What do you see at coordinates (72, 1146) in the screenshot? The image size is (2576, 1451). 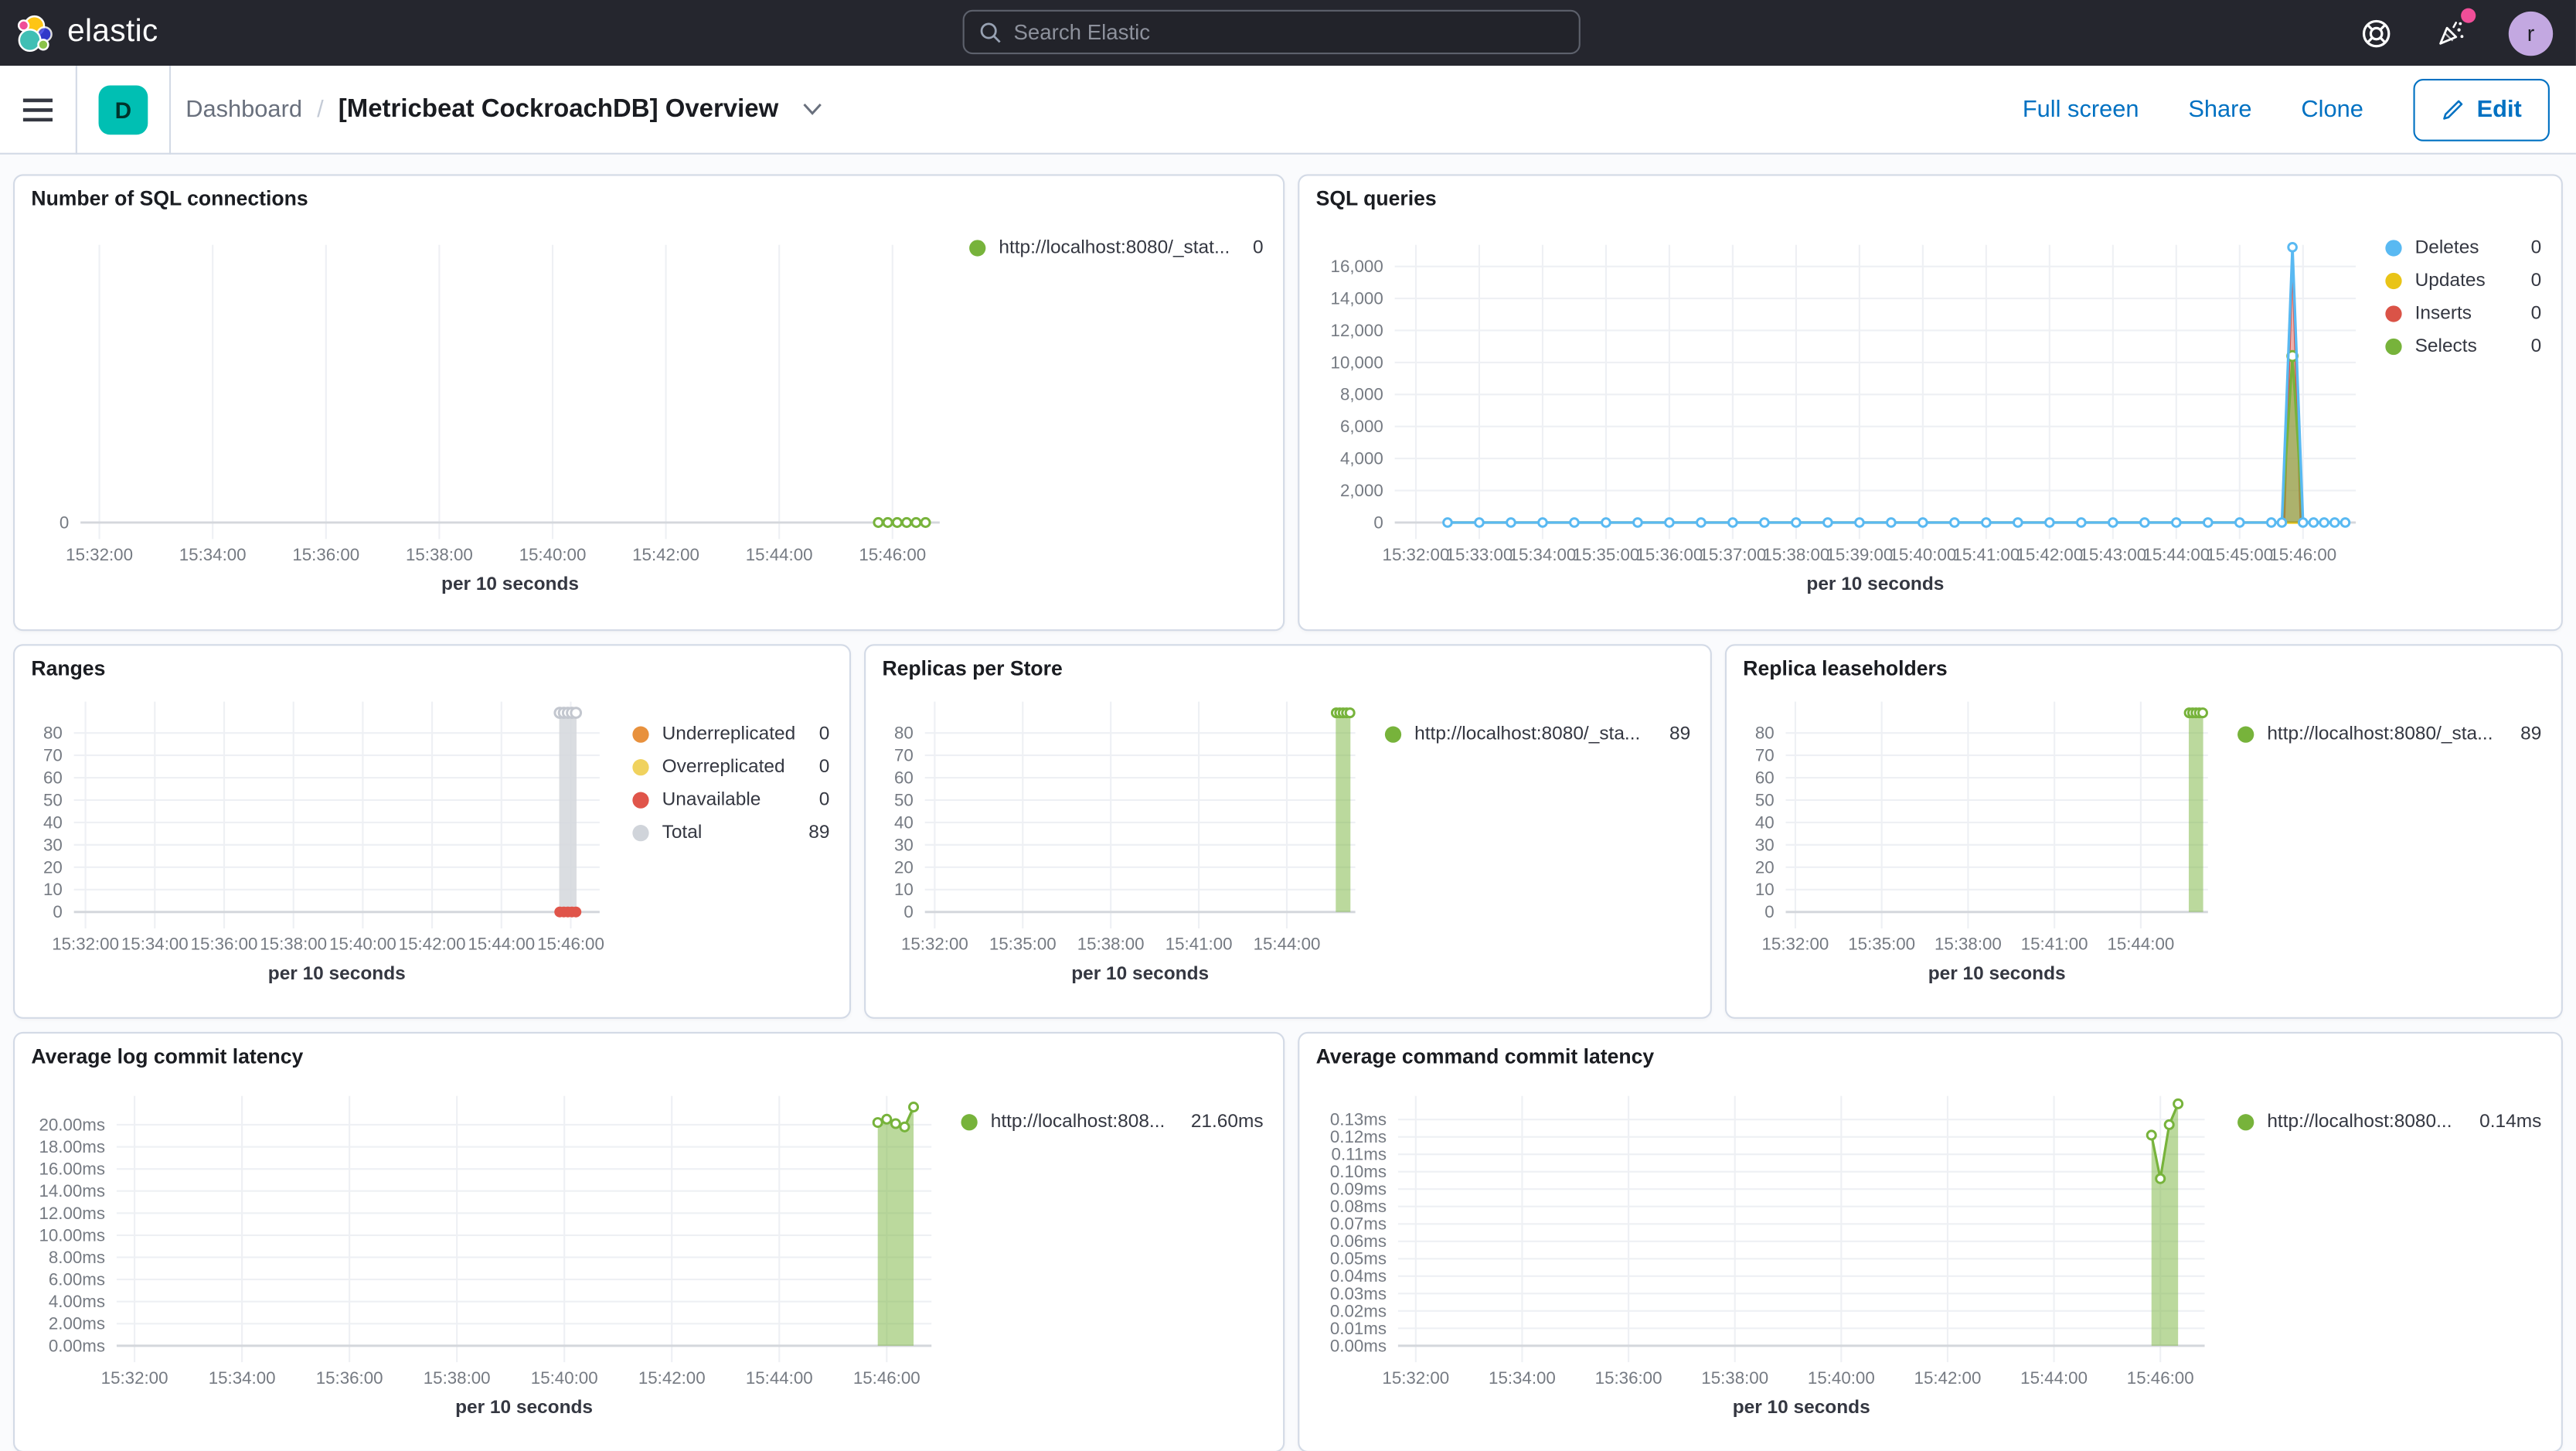 I see `svg-text: 18.00ms` at bounding box center [72, 1146].